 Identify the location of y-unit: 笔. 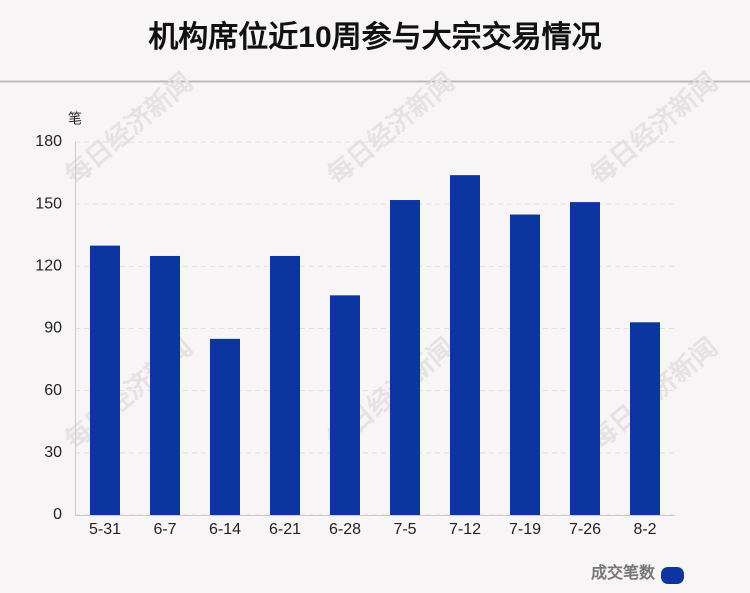
(75, 119).